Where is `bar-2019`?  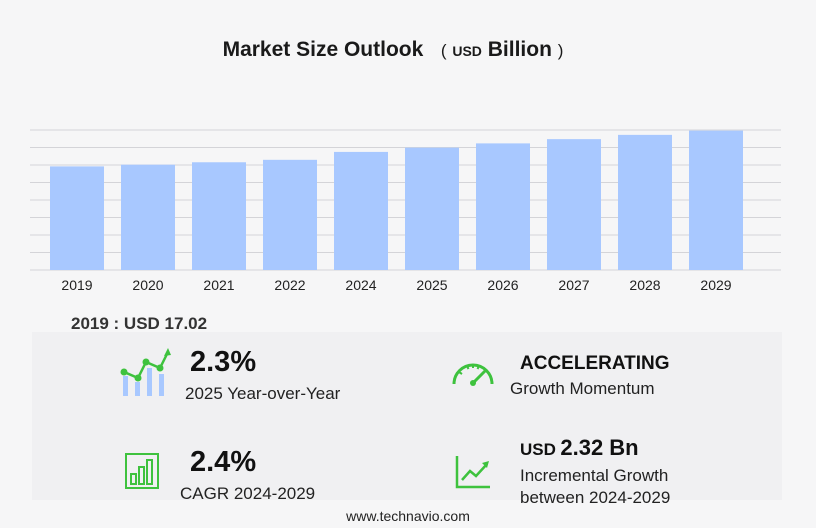
bar-2019 is located at coordinates (77, 218).